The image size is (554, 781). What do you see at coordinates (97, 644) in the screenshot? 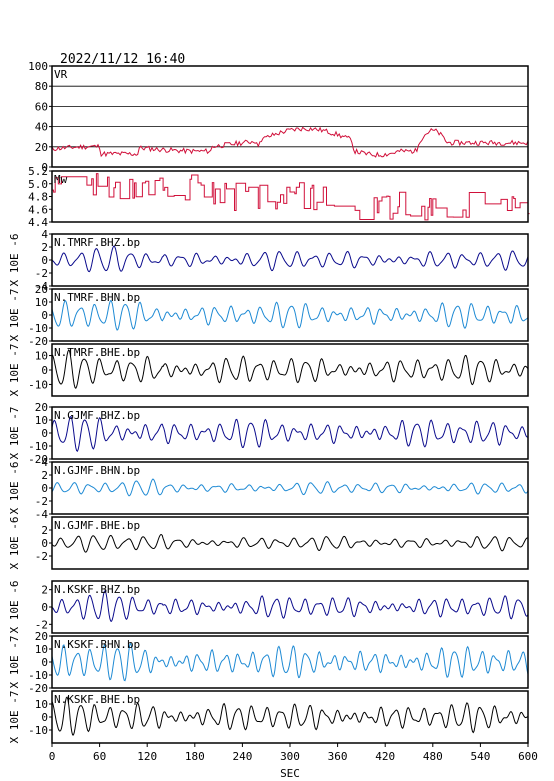
I see `panel-label: N.KSKF.BHN.bp` at bounding box center [97, 644].